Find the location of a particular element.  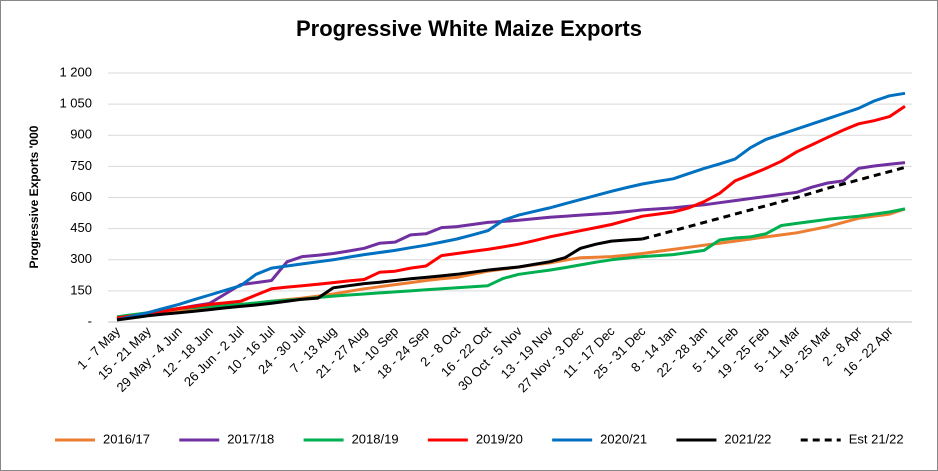

y-tick-label: 1 050 is located at coordinates (75, 103).